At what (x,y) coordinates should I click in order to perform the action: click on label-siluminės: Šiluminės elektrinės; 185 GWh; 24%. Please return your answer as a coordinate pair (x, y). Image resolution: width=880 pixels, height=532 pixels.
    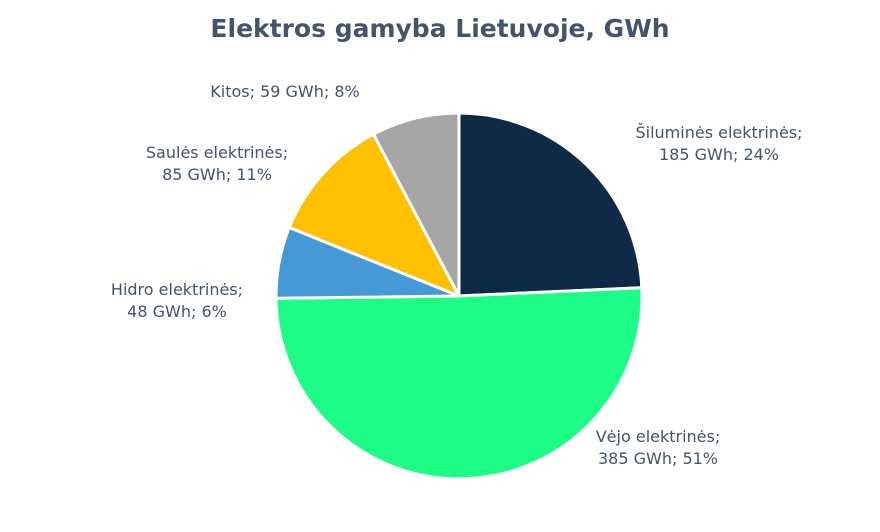
    Looking at the image, I should click on (719, 144).